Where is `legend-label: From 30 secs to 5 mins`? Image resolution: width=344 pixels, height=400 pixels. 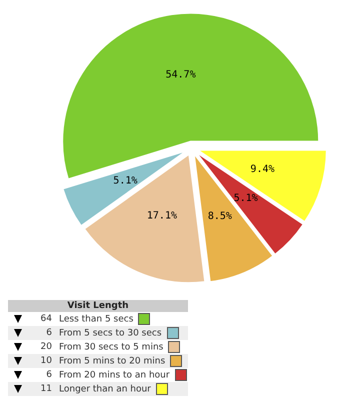 legend-label: From 30 secs to 5 mins is located at coordinates (111, 347).